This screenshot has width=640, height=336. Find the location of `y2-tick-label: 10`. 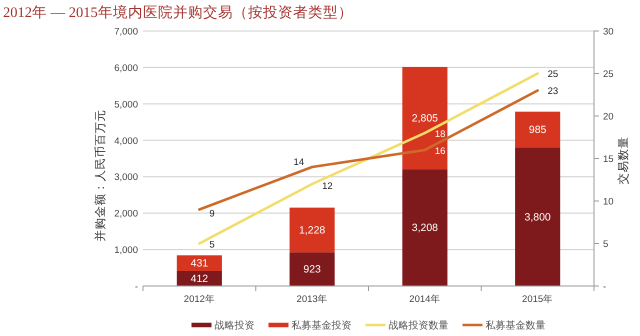

y2-tick-label: 10 is located at coordinates (608, 202).